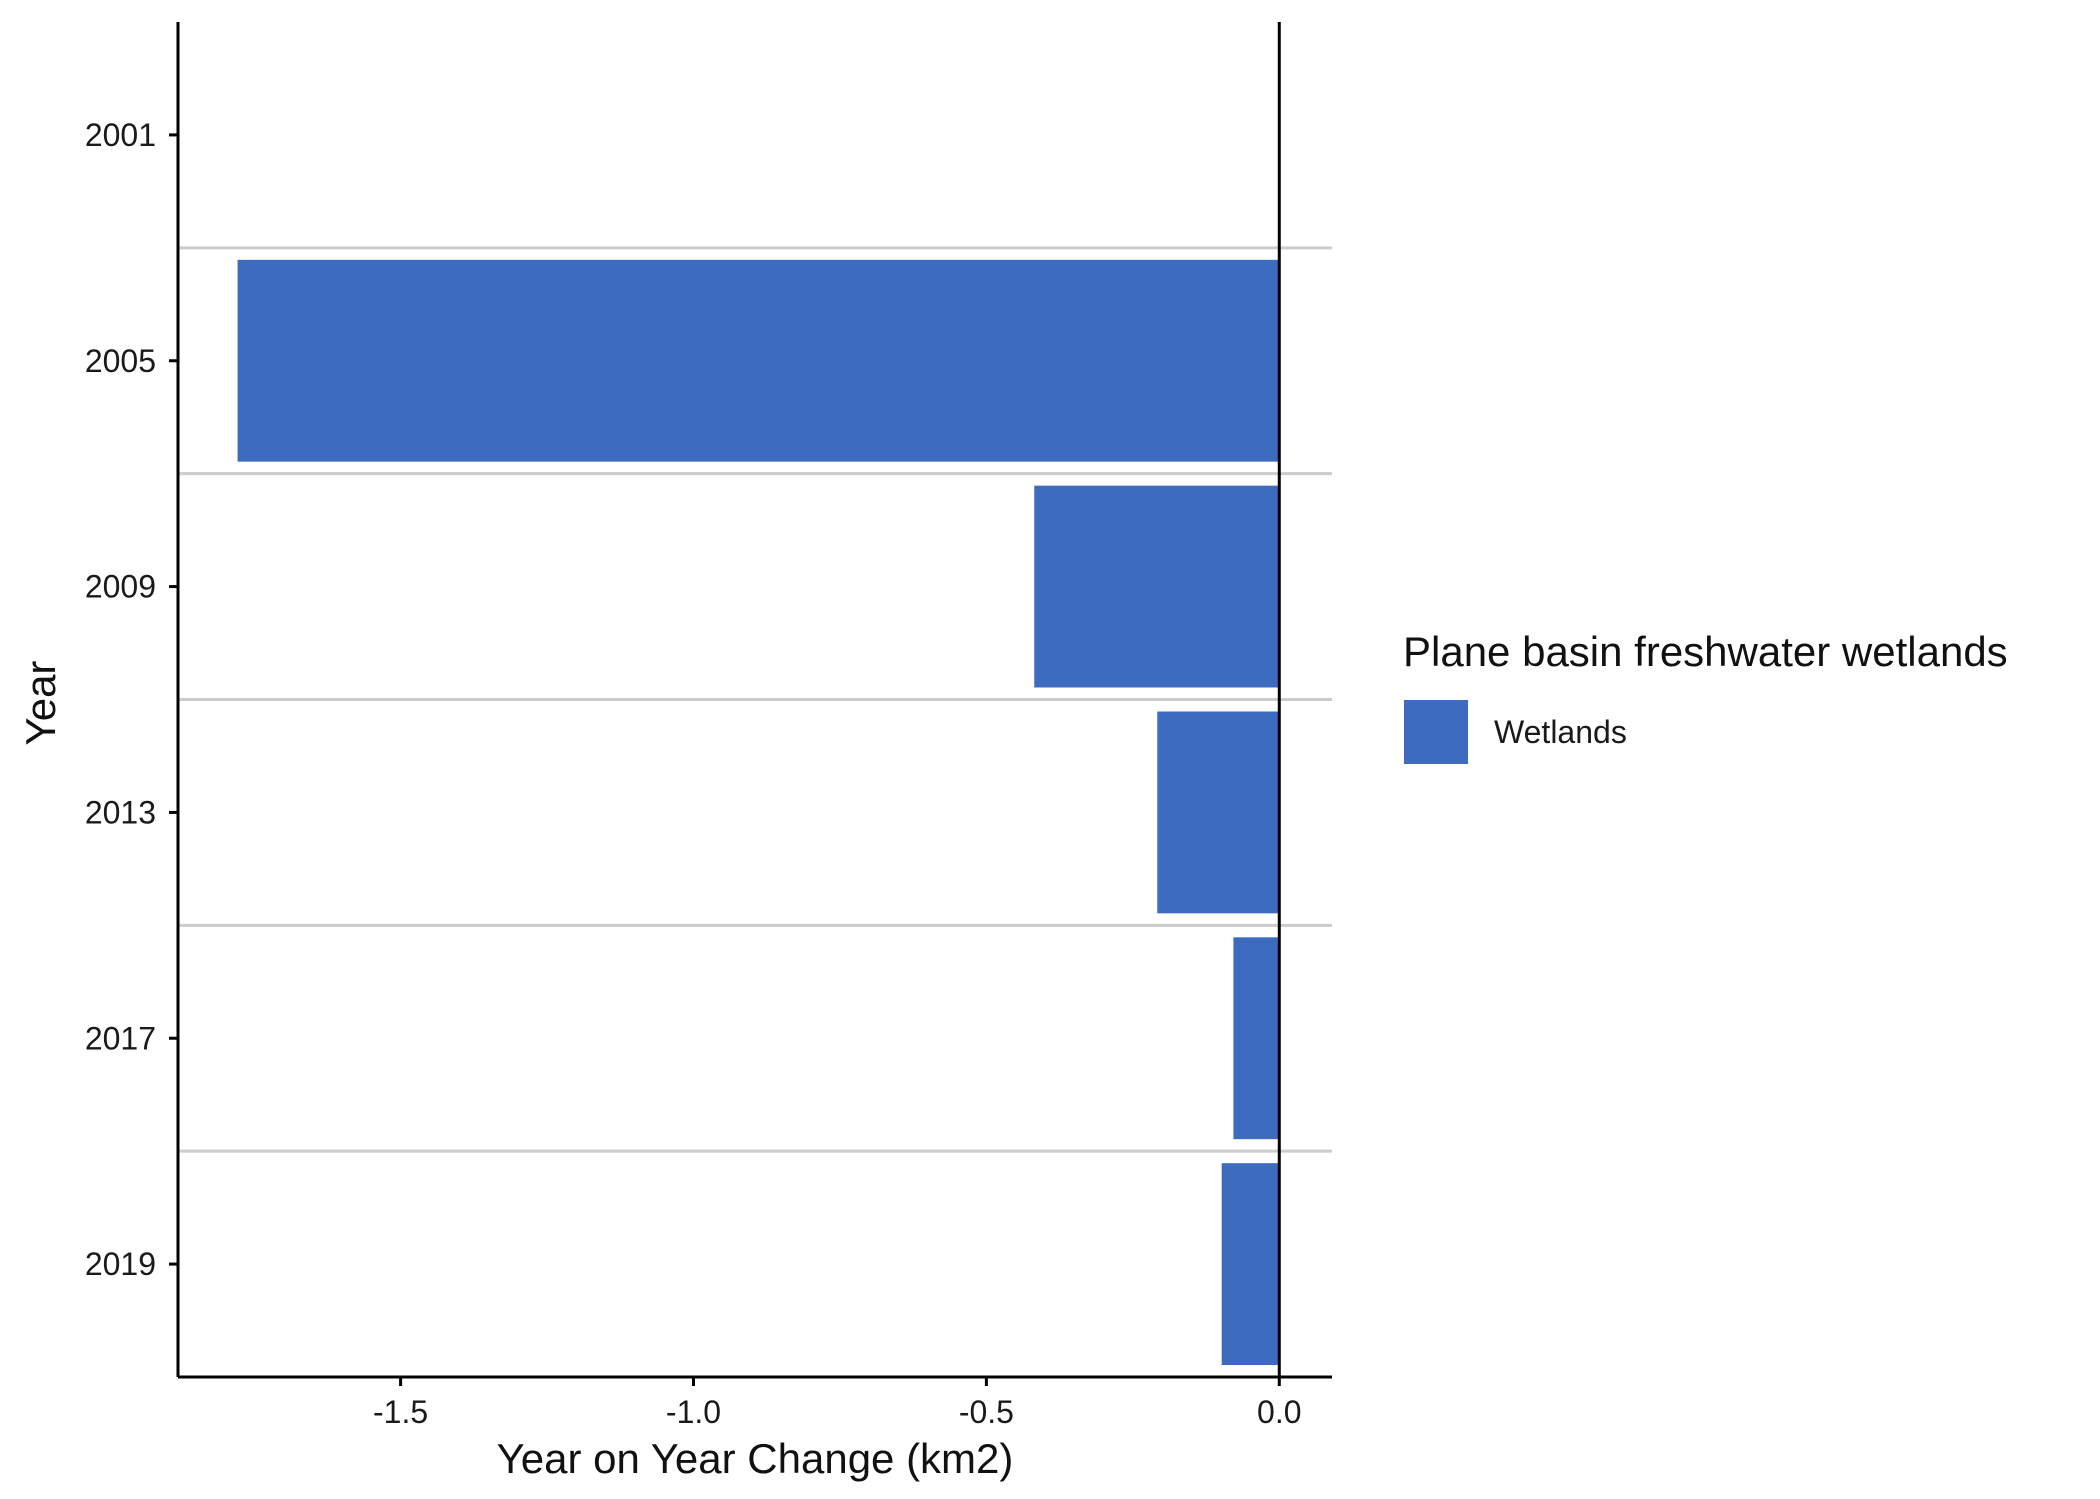  I want to click on y-tick-label: 2005, so click(120, 361).